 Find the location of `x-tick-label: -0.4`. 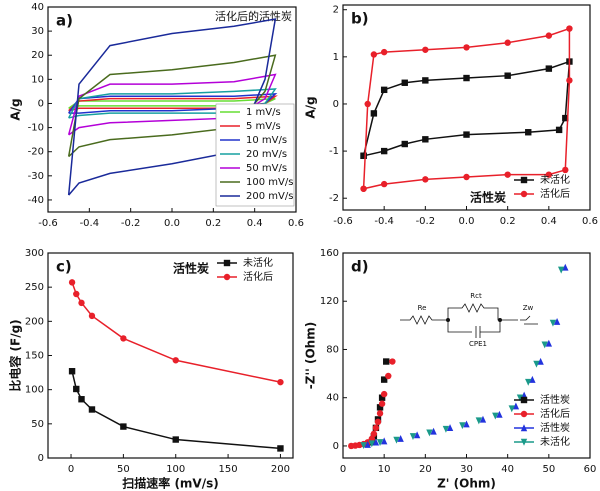

x-tick-label: -0.4 is located at coordinates (384, 221).